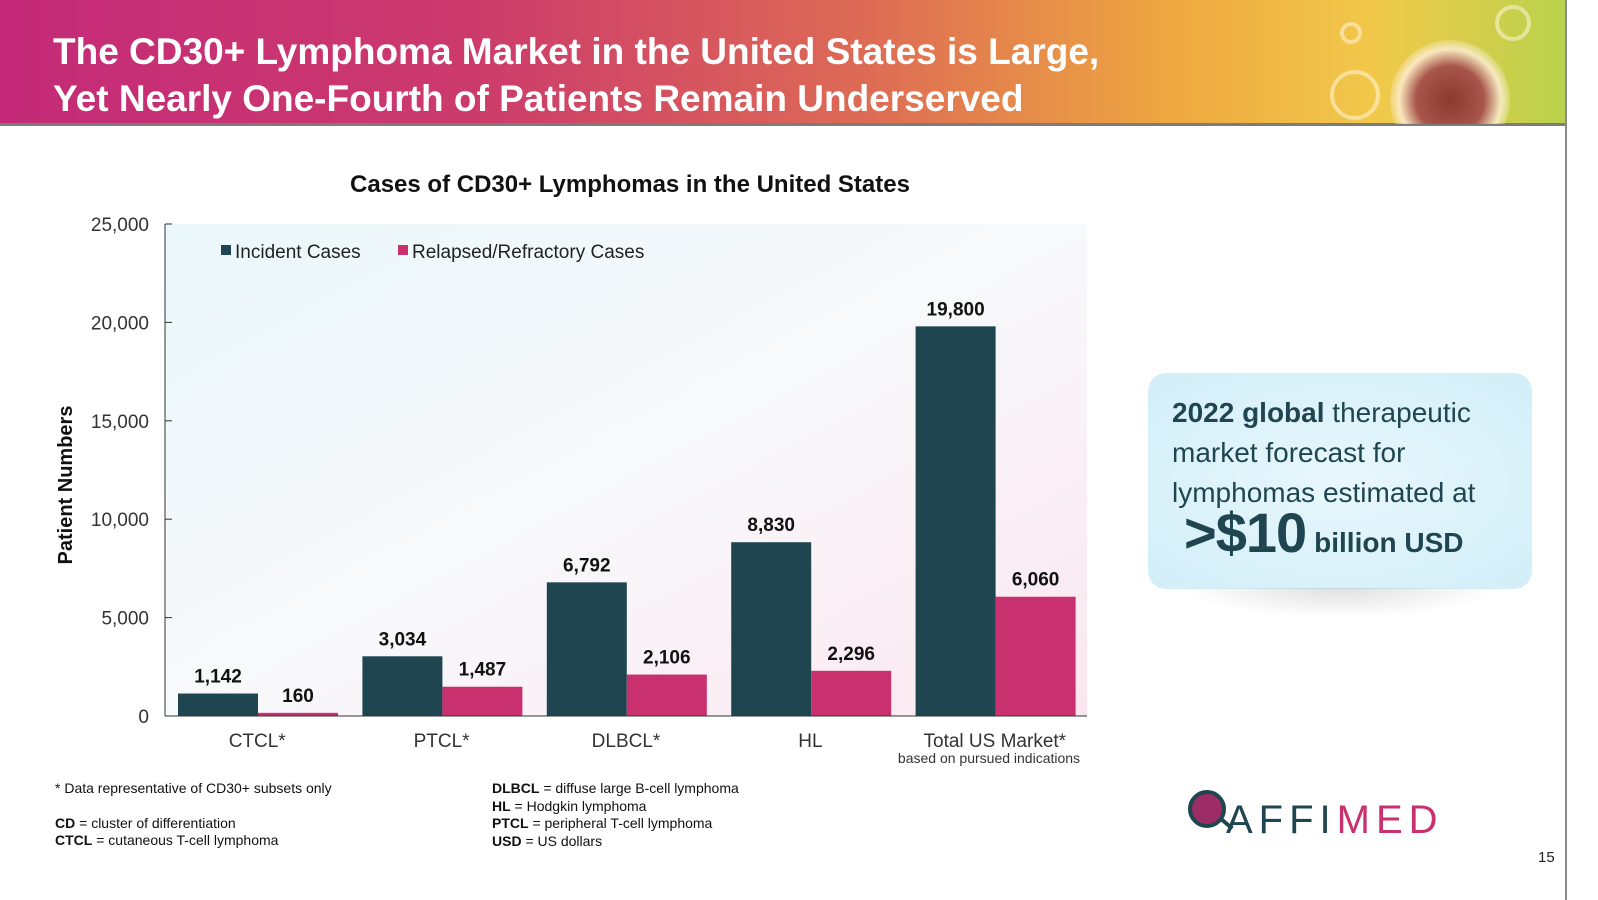 This screenshot has width=1598, height=900. Describe the element at coordinates (125, 619) in the screenshot. I see `y-tick-label: 5,000` at that location.